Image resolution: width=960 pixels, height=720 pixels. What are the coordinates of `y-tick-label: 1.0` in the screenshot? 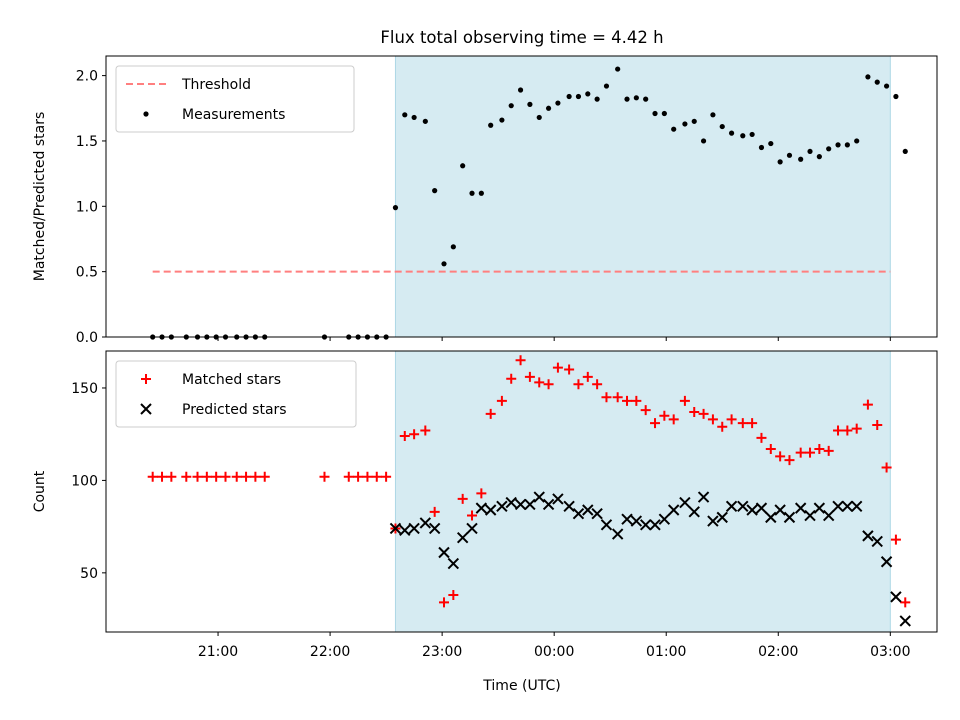 It's located at (87, 207).